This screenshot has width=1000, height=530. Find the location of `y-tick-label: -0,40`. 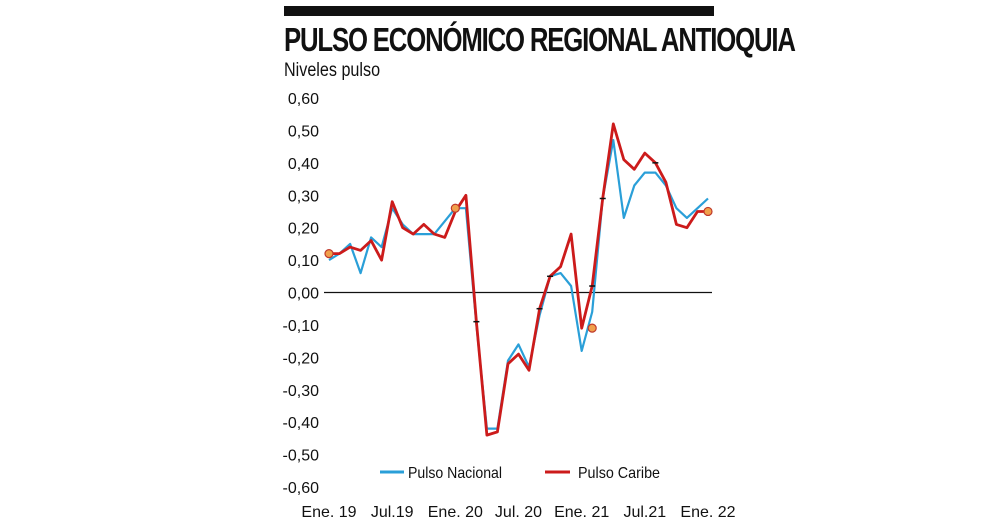

y-tick-label: -0,40 is located at coordinates (301, 423).